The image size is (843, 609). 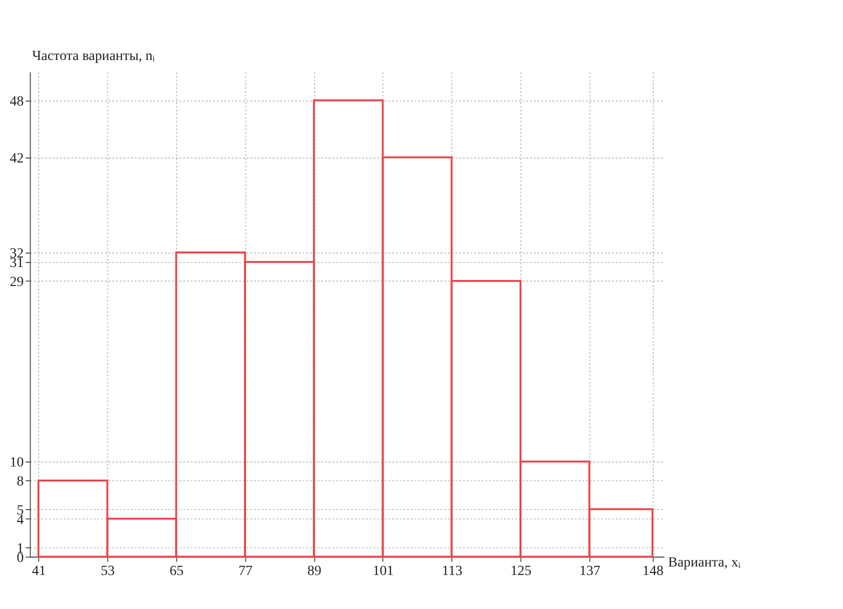 What do you see at coordinates (17, 282) in the screenshot?
I see `y-tick-label: 29` at bounding box center [17, 282].